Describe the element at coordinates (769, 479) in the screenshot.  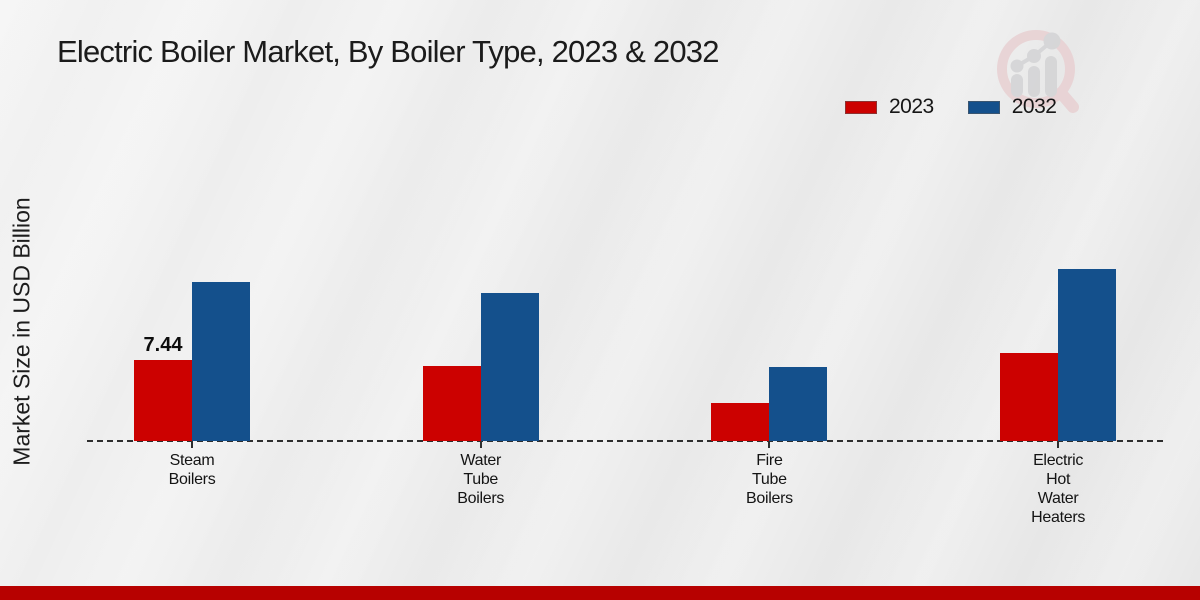
I see `category-label-fire-tube-boilers: Fire Tube Boilers` at that location.